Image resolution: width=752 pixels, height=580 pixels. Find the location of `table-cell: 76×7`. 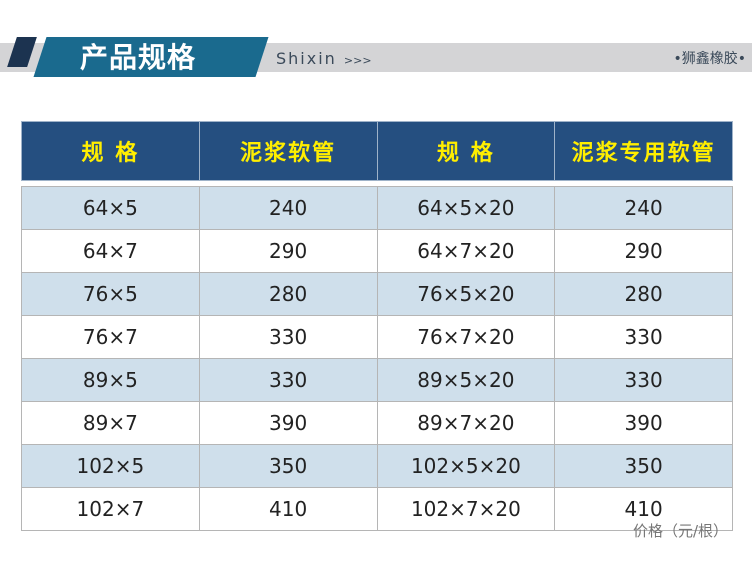

table-cell: 76×7 is located at coordinates (110, 337).